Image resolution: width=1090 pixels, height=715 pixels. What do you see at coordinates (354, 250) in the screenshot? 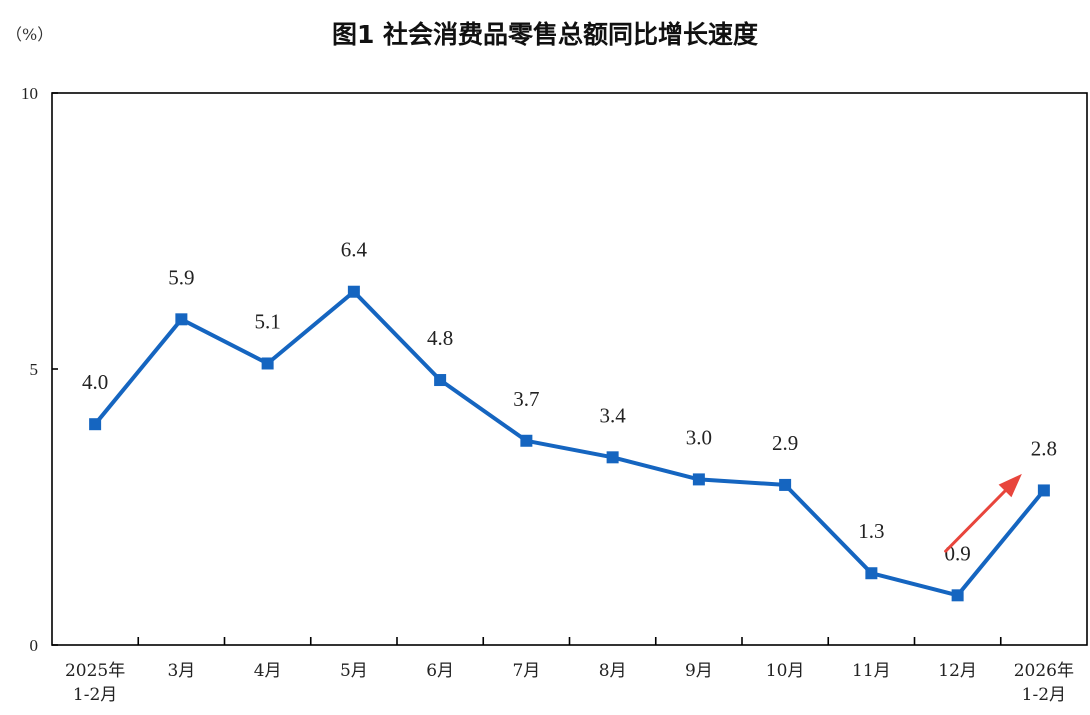
I see `data-label: 6.4` at bounding box center [354, 250].